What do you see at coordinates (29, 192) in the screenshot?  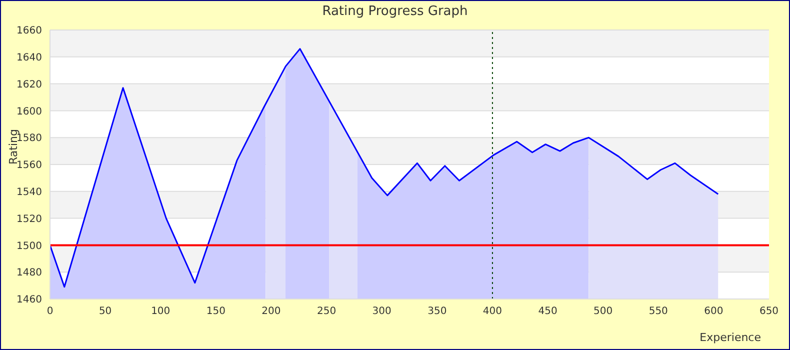 I see `y-tick-label: 1540` at bounding box center [29, 192].